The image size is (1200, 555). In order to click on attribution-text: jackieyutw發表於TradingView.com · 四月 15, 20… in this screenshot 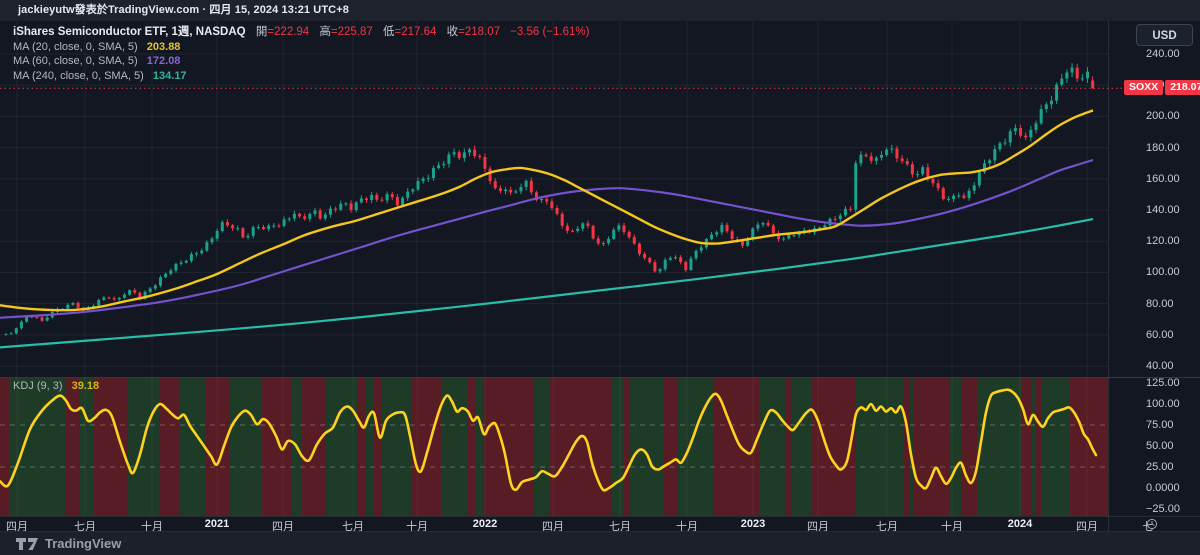, I will do `click(183, 10)`.